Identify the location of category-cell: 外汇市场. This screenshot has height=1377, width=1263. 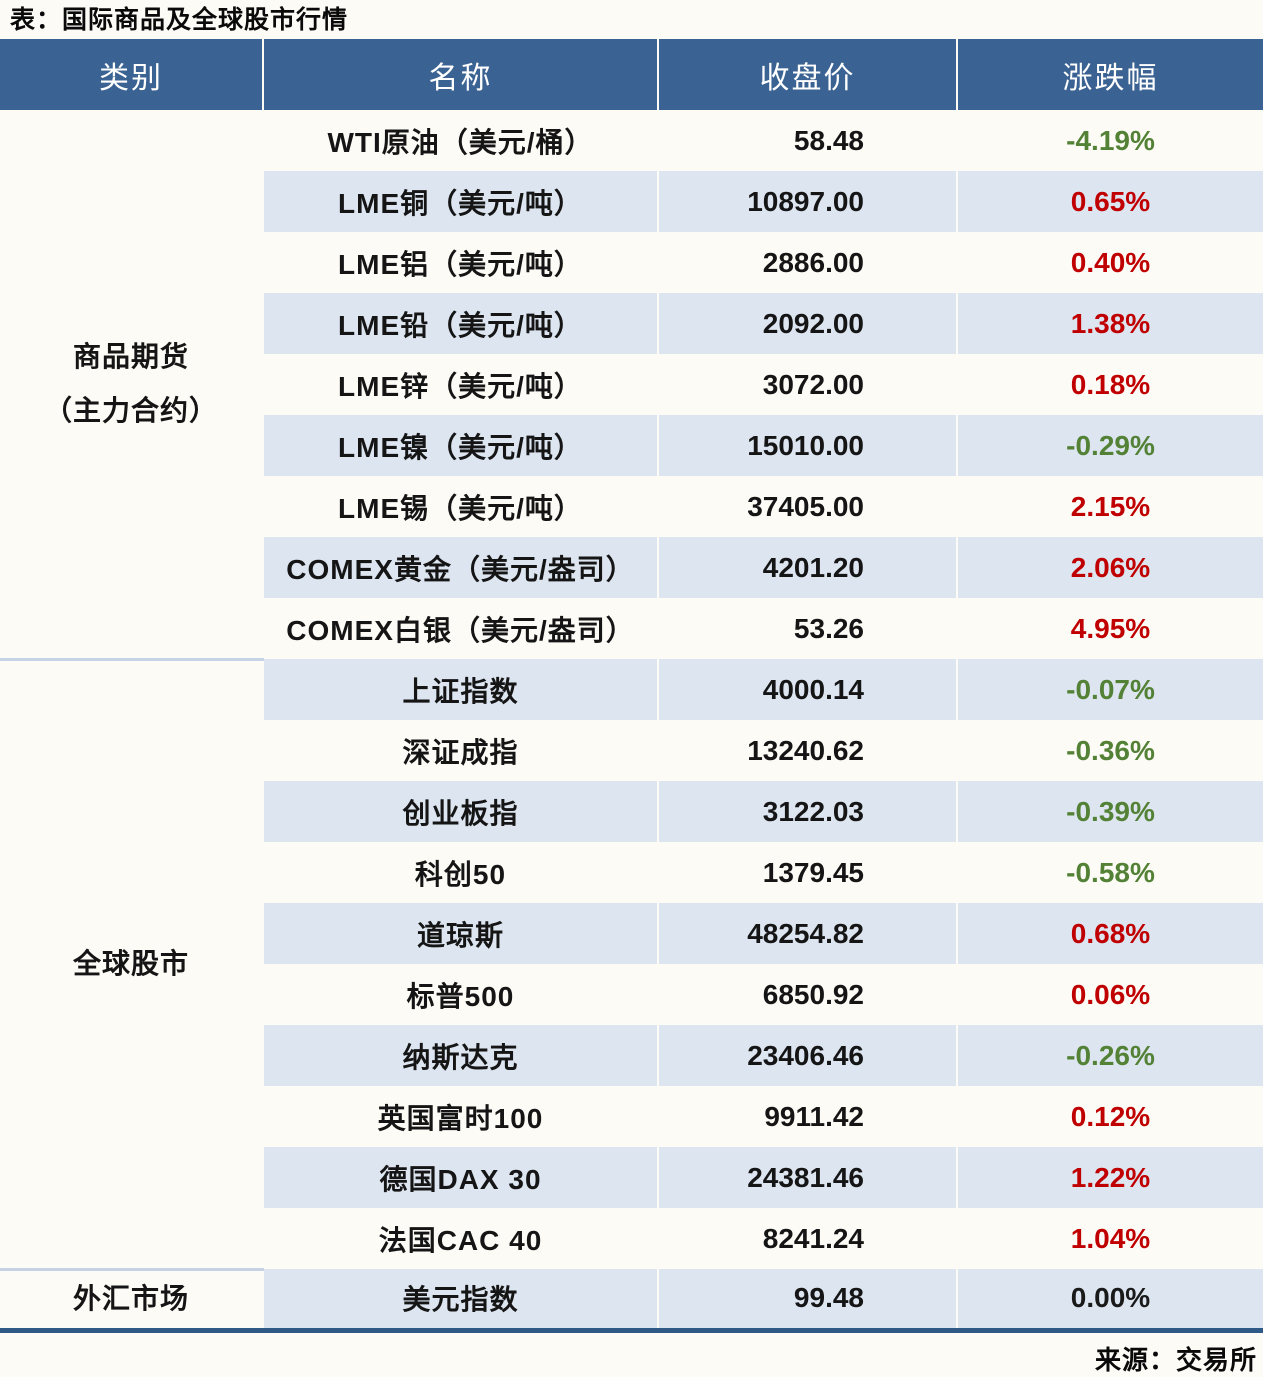
(132, 1298).